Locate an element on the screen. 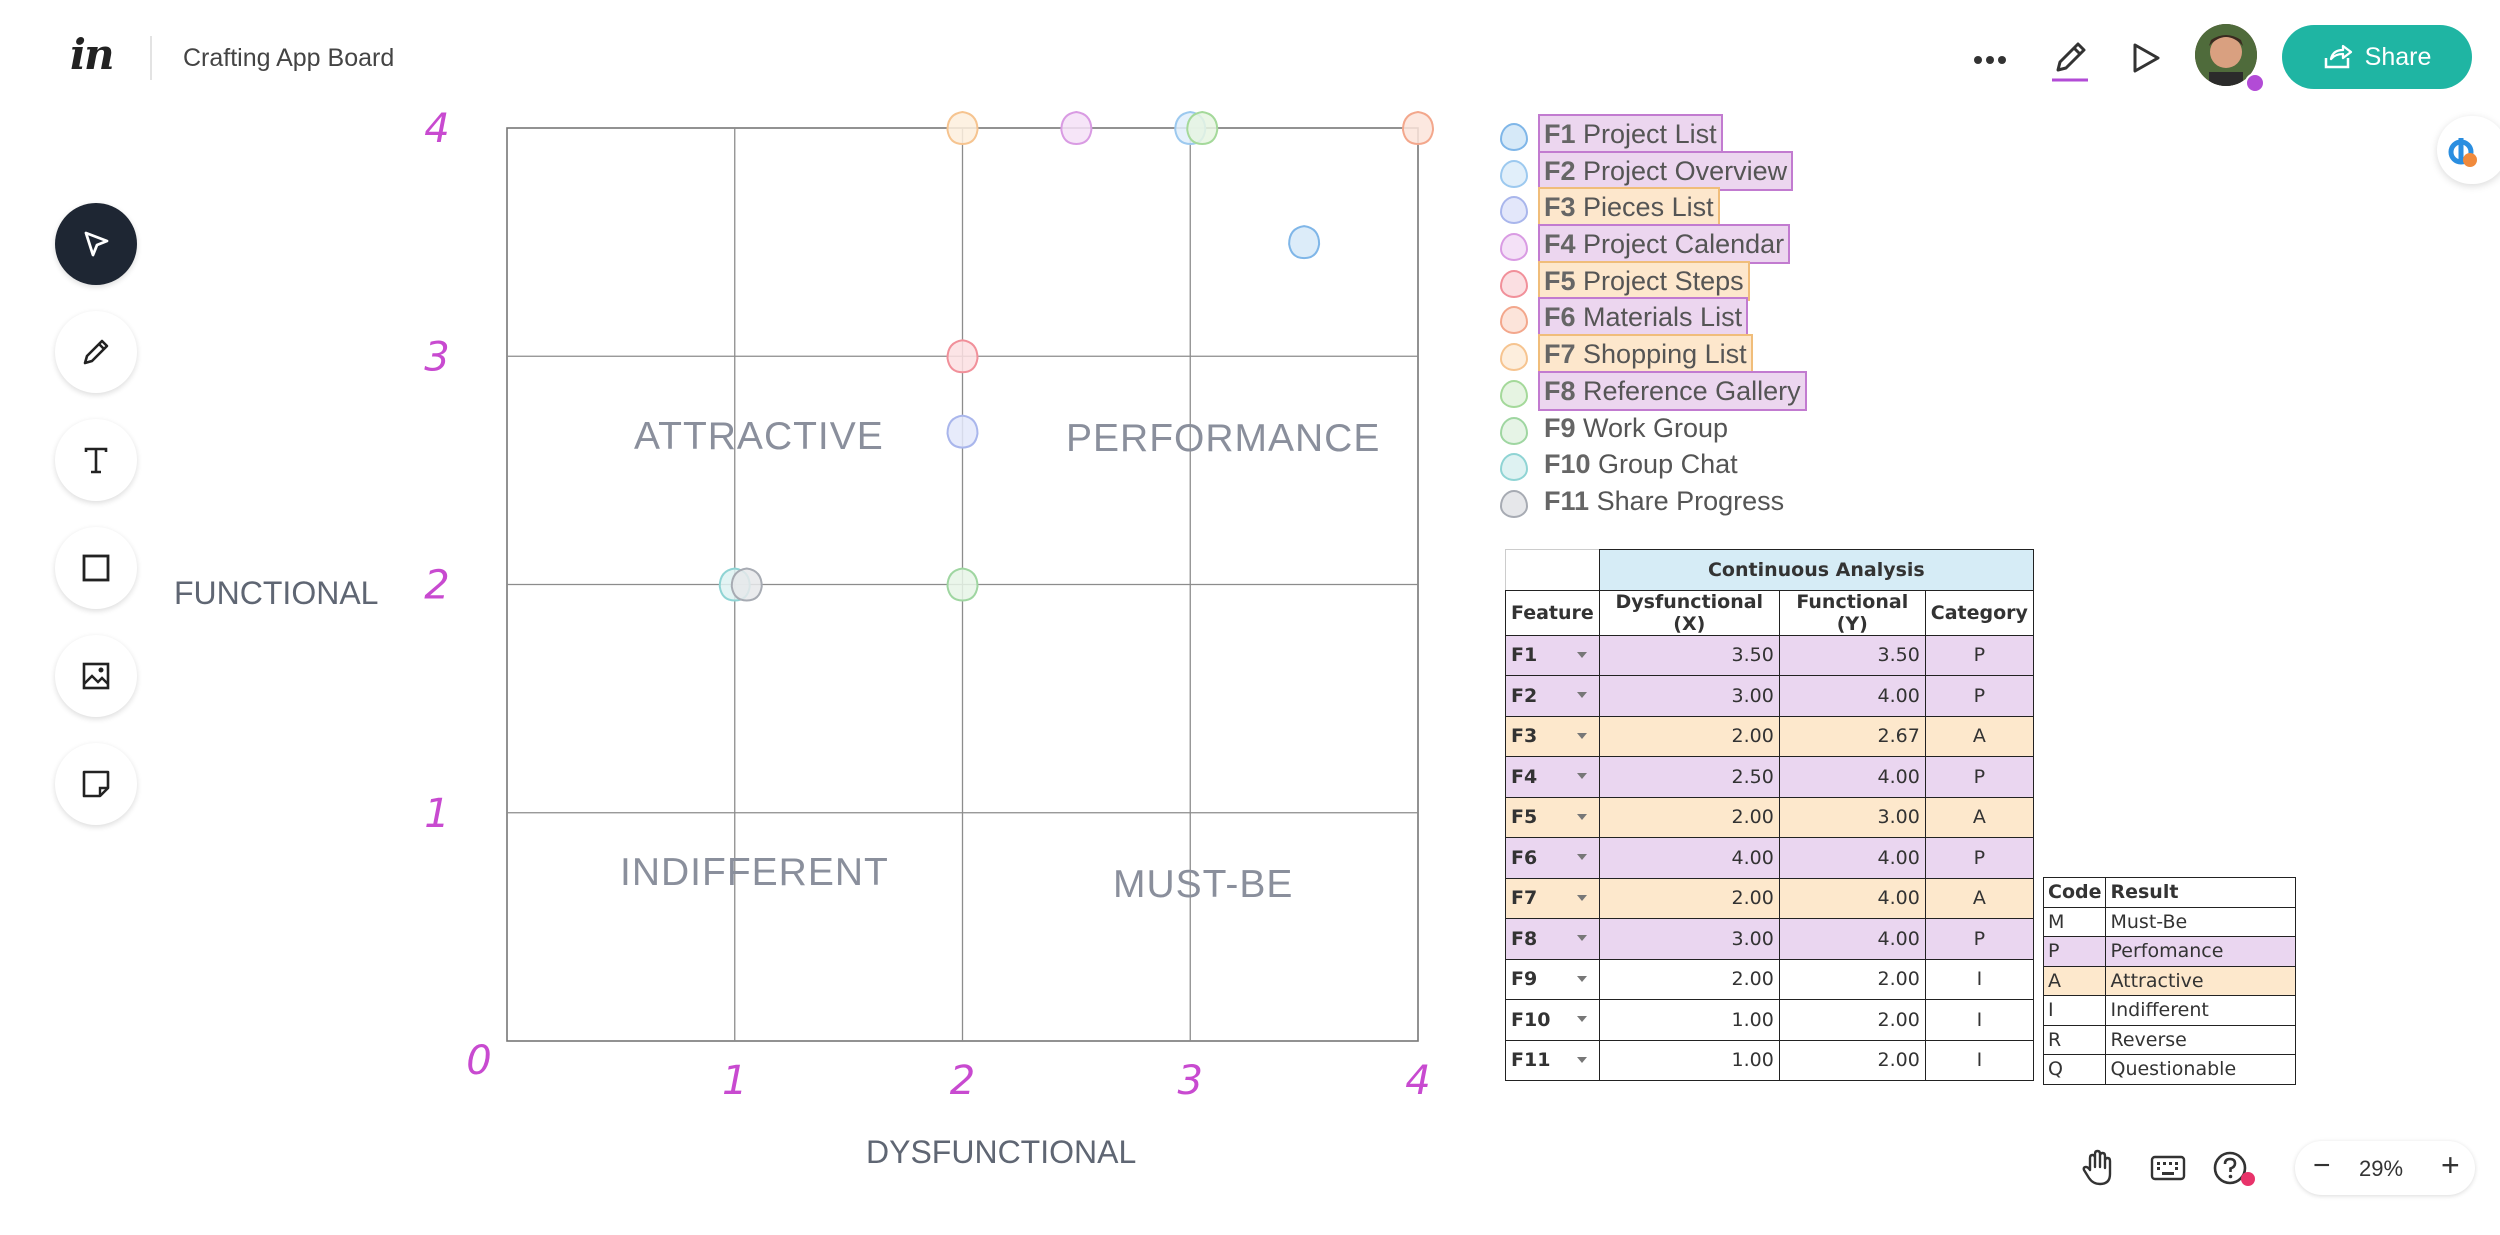 The height and width of the screenshot is (1235, 2500). column-header-dysfunctional: Dysfunctional (X) is located at coordinates (1689, 612).